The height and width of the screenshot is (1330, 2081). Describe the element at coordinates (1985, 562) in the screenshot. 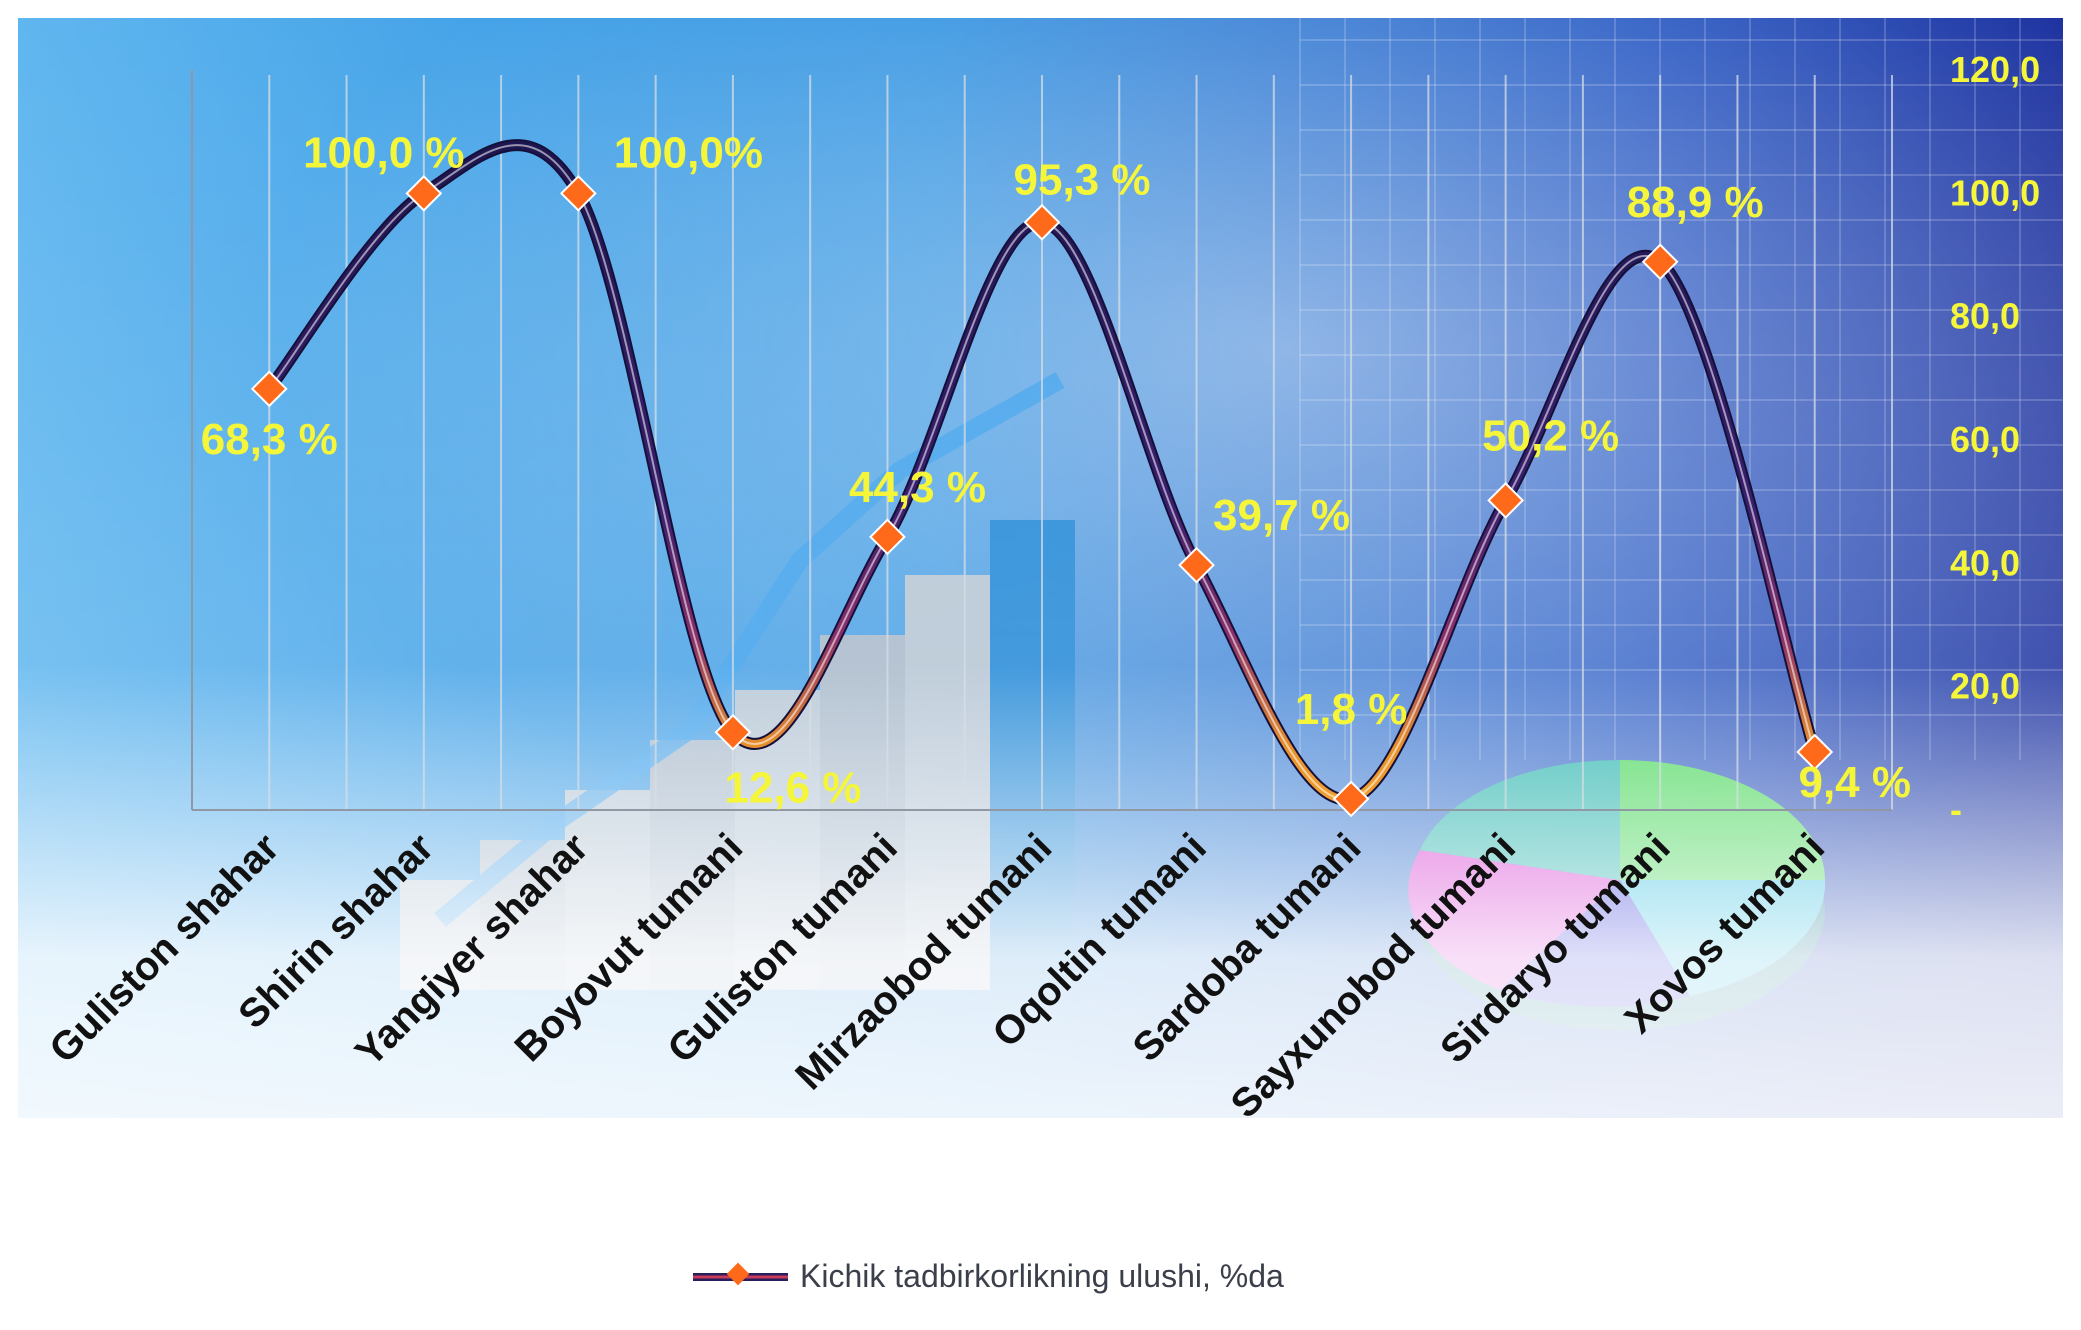

I see `y-tick-label: 40,0` at that location.